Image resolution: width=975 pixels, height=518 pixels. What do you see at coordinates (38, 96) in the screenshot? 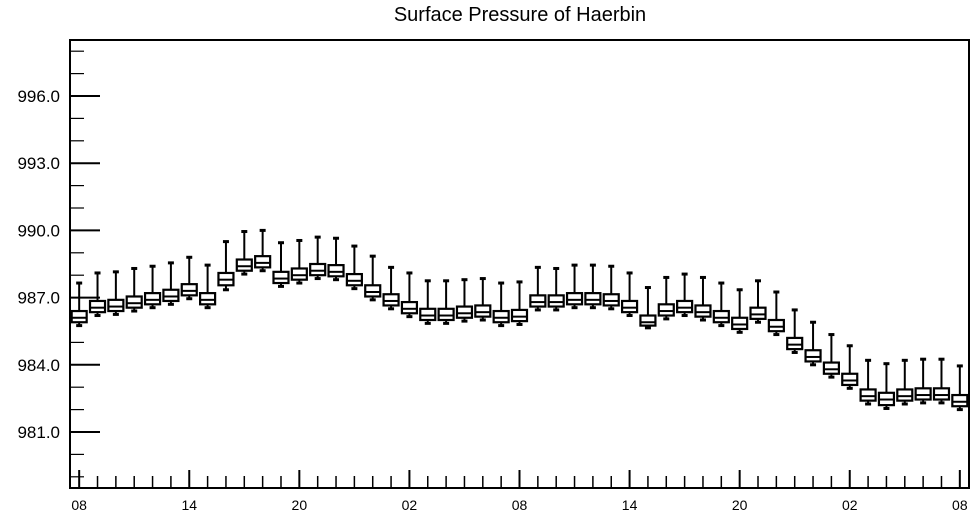
I see `y-tick-label: 996.0` at bounding box center [38, 96].